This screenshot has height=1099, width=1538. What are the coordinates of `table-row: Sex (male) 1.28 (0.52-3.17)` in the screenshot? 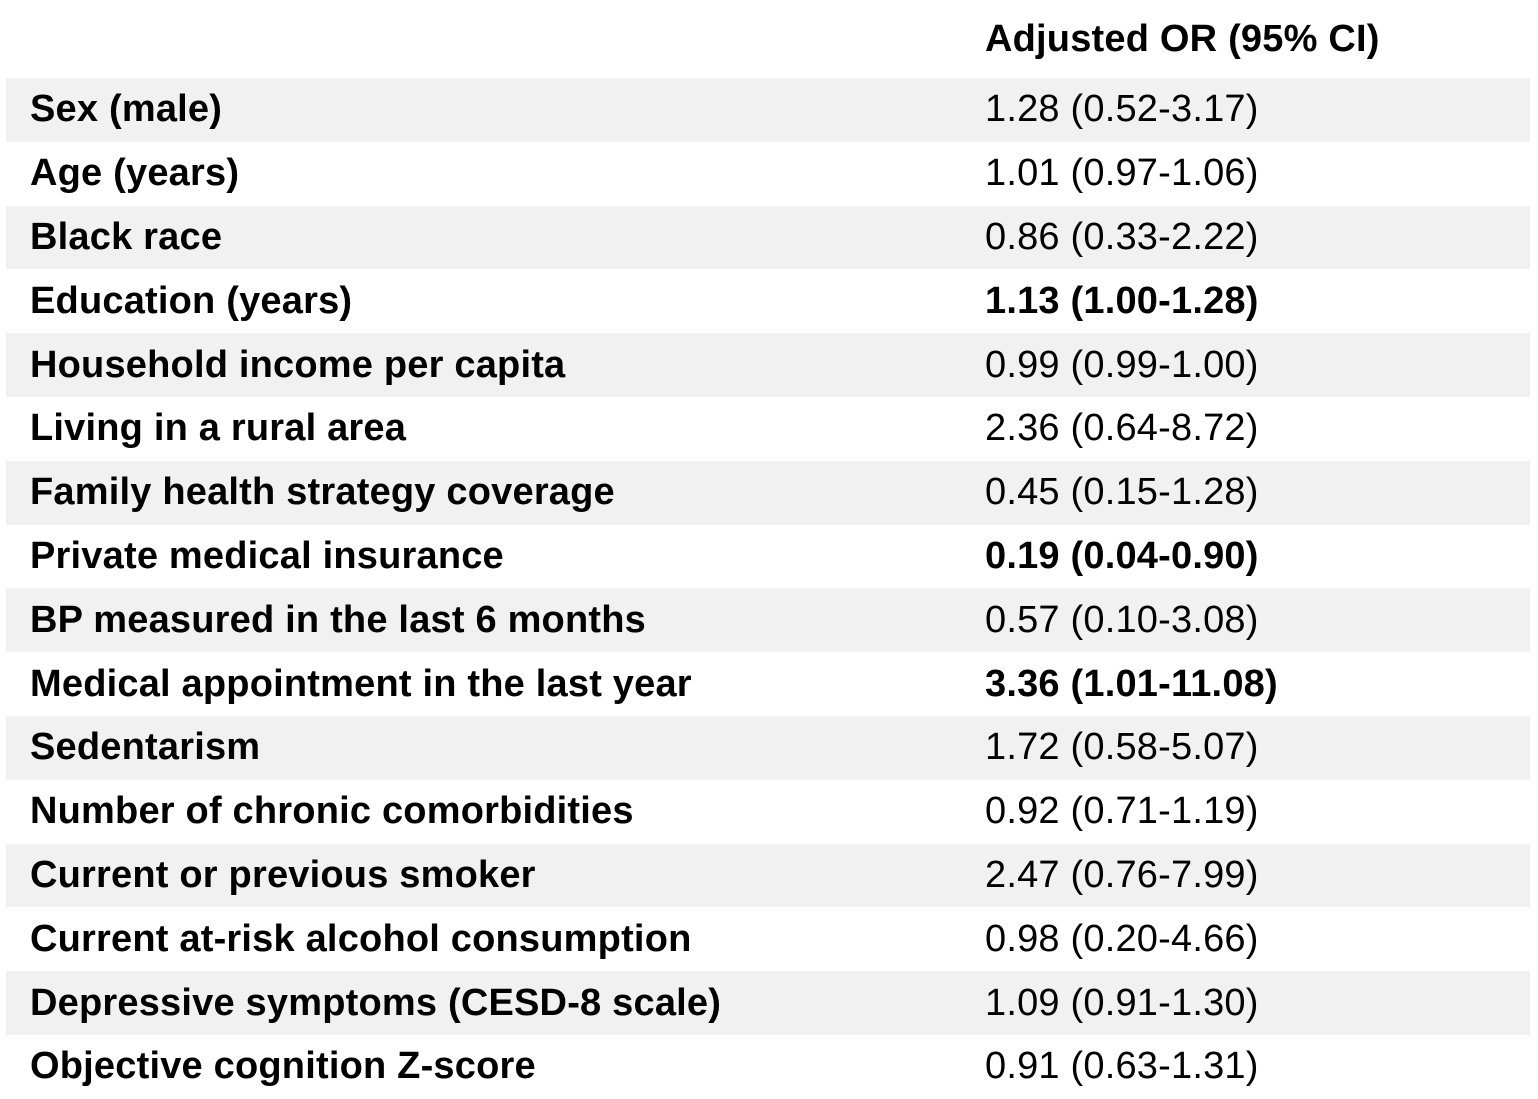 It's located at (768, 110).